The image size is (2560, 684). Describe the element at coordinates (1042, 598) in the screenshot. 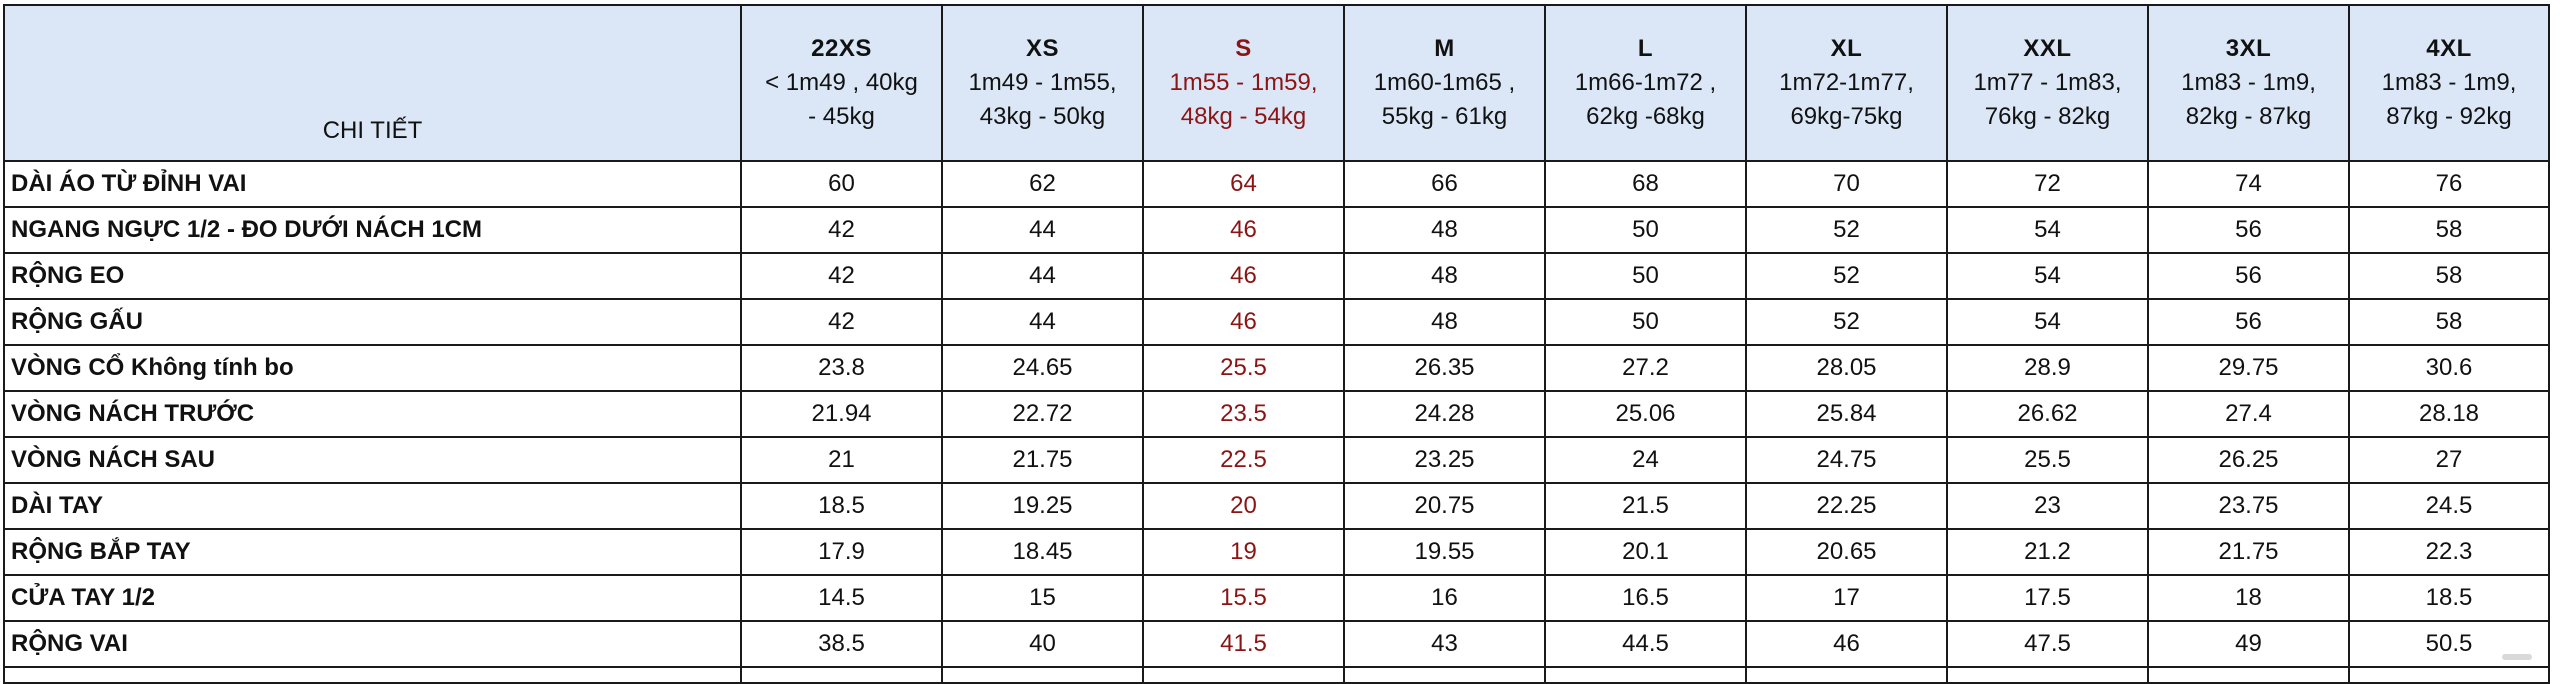

I see `measurement-cell: 15` at that location.